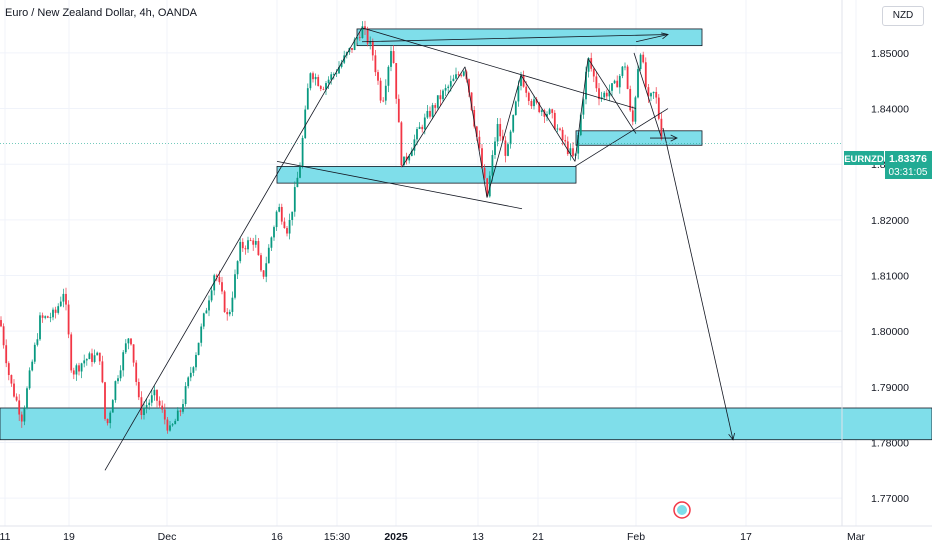 The width and height of the screenshot is (932, 555). Describe the element at coordinates (682, 510) in the screenshot. I see `replay-marker-icon` at that location.